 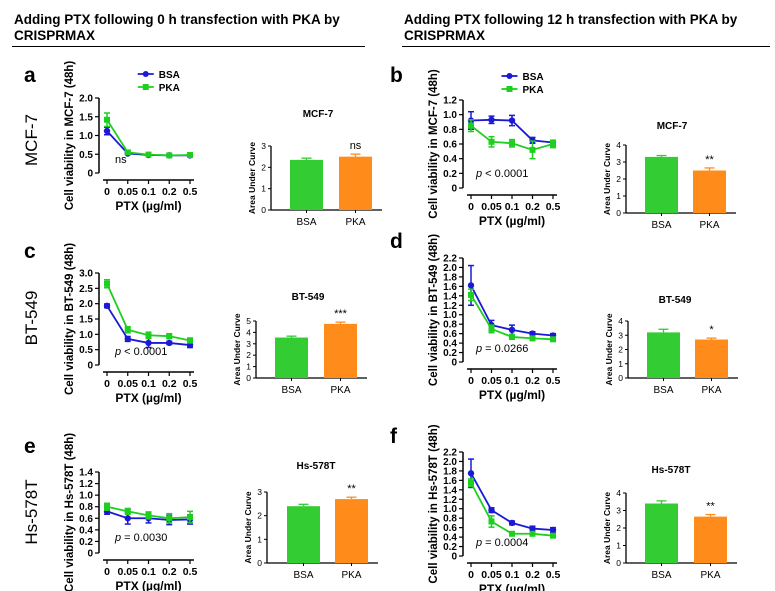 I want to click on bar-y-tick-label-f: 2, so click(x=618, y=528).